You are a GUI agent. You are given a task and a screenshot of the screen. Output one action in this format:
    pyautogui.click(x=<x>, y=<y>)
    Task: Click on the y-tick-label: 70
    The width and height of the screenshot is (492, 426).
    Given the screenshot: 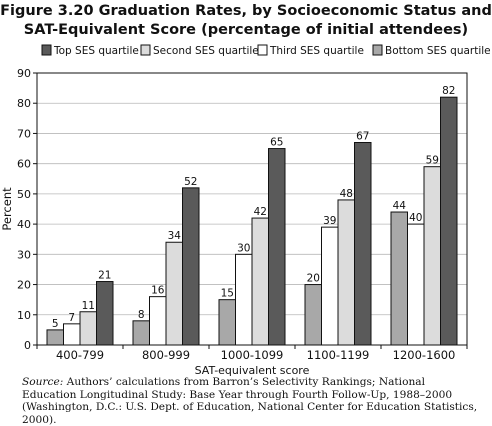 What is the action you would take?
    pyautogui.click(x=24, y=133)
    